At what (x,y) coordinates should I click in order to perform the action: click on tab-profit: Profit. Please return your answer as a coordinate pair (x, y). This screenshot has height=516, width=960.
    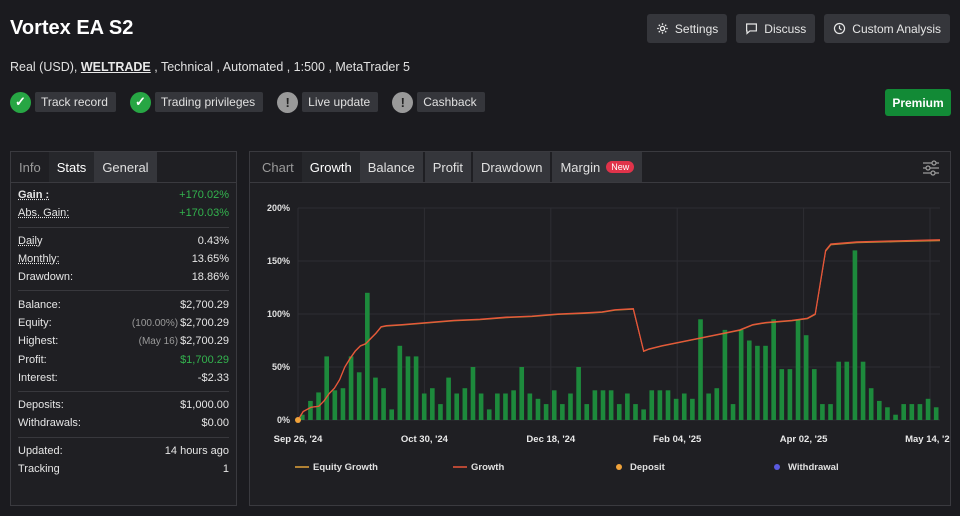
    Looking at the image, I should click on (448, 167).